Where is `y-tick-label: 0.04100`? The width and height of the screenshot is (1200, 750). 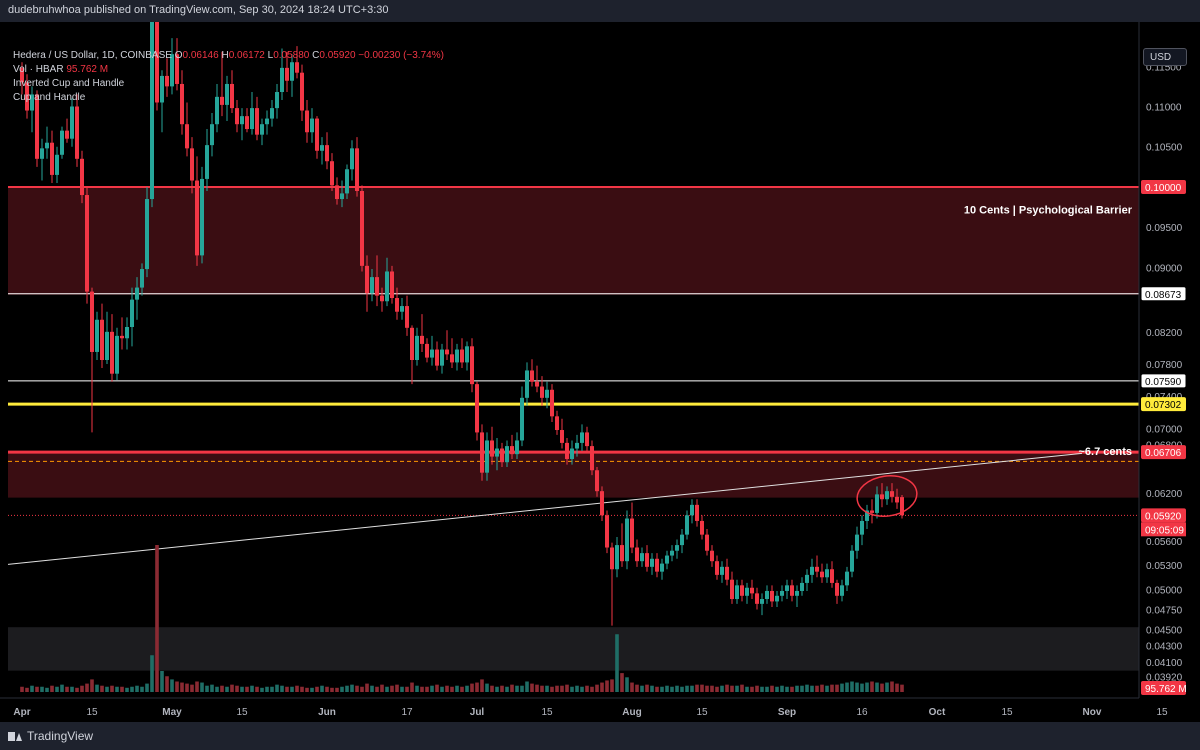 y-tick-label: 0.04100 is located at coordinates (1164, 663).